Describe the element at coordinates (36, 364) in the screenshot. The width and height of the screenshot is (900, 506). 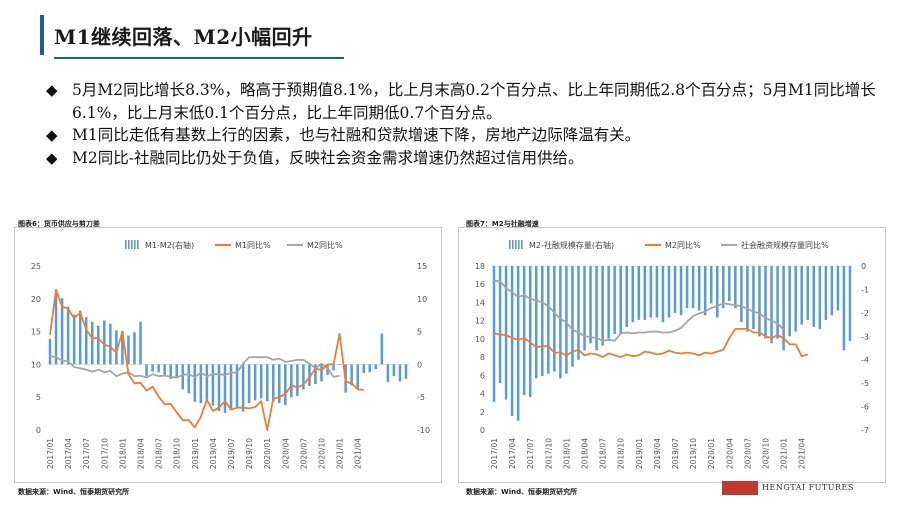
I see `left-axis-tick: 10` at that location.